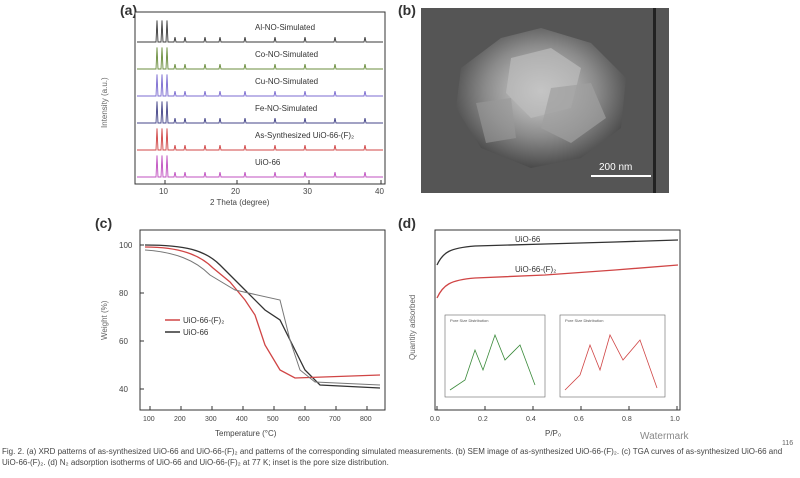 The width and height of the screenshot is (800, 478). What do you see at coordinates (407, 223) in the screenshot?
I see `panel-d-label: (d)` at bounding box center [407, 223].